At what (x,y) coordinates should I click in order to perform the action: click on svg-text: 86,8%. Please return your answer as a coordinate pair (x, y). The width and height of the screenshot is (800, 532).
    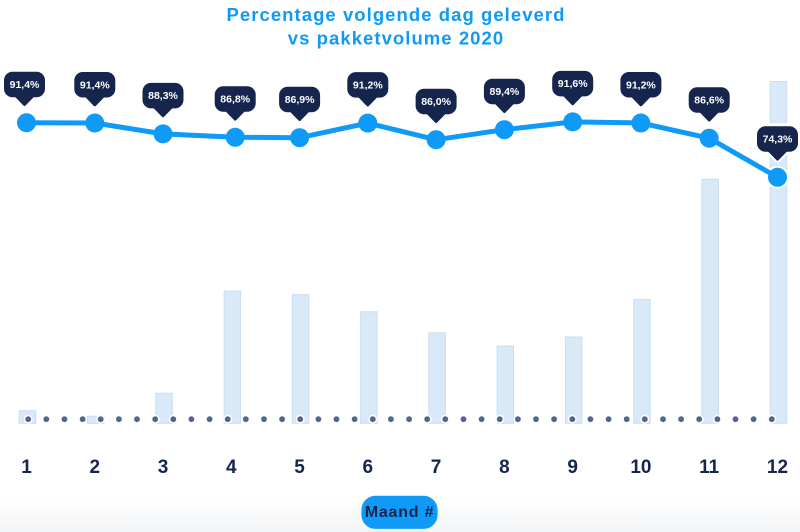
    Looking at the image, I should click on (235, 100).